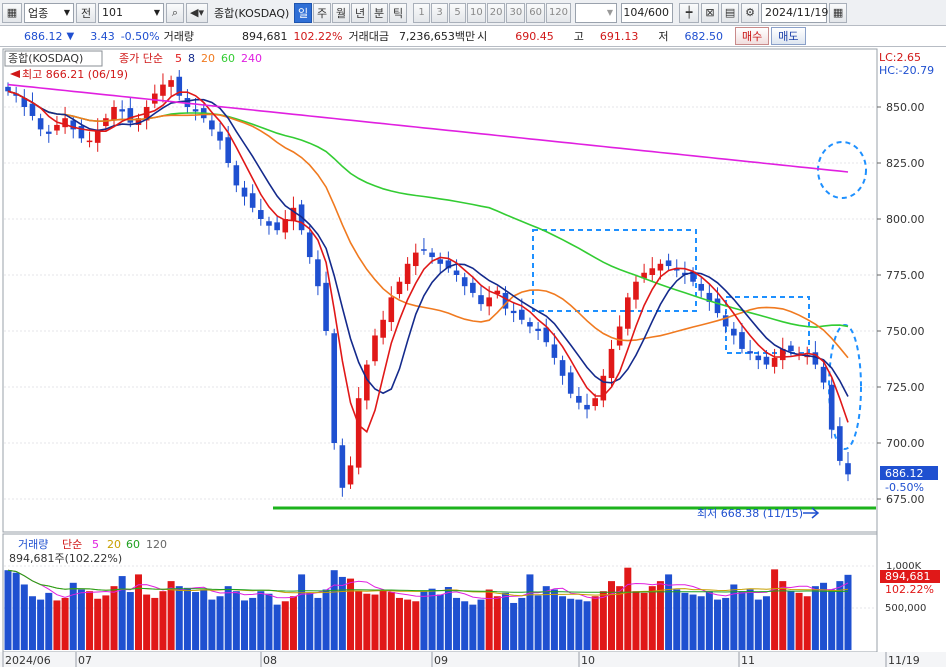 The width and height of the screenshot is (946, 670). Describe the element at coordinates (788, 36) in the screenshot. I see `sell-button: 매도` at that location.